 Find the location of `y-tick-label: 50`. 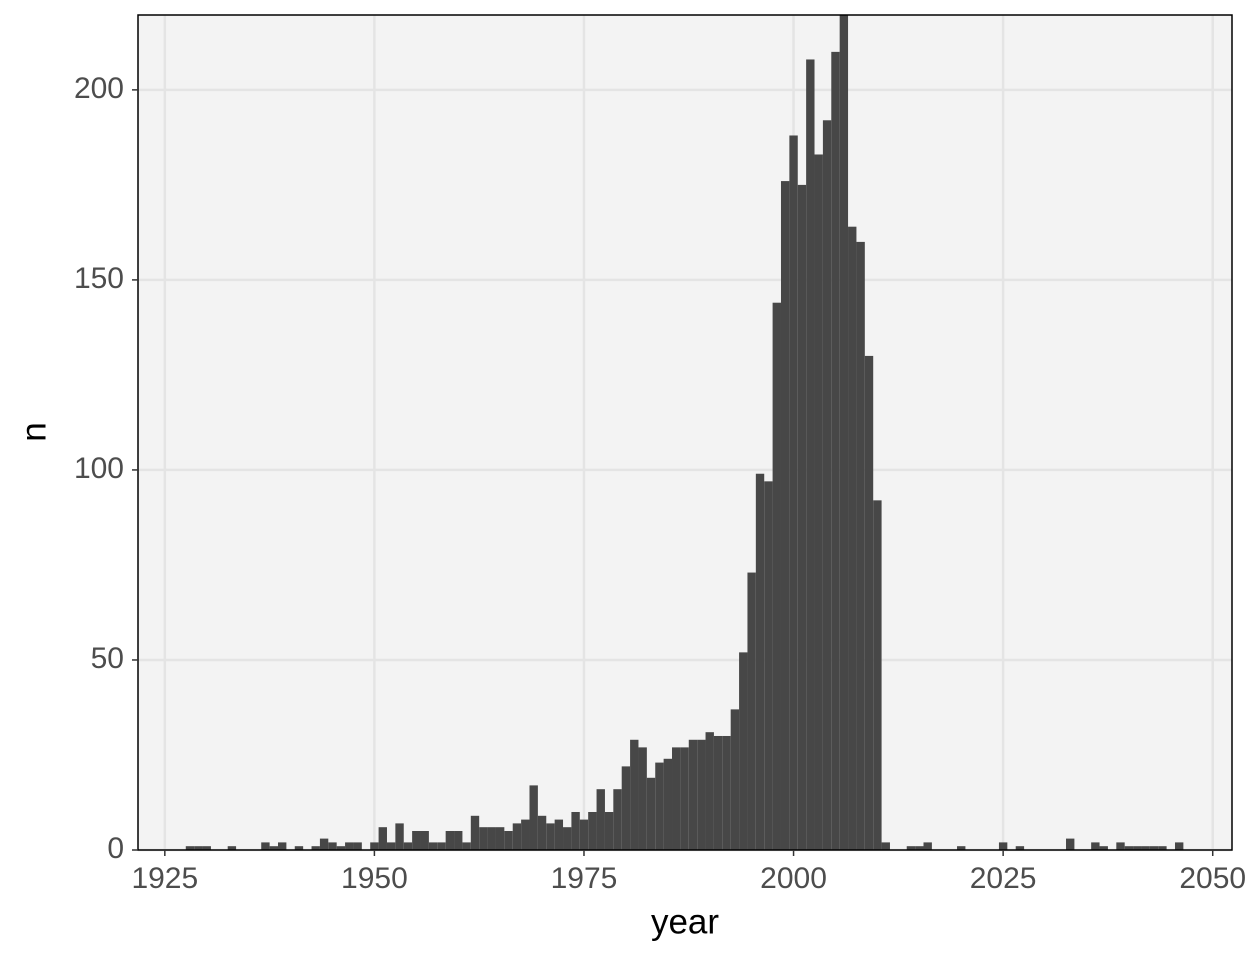

y-tick-label: 50 is located at coordinates (107, 658).